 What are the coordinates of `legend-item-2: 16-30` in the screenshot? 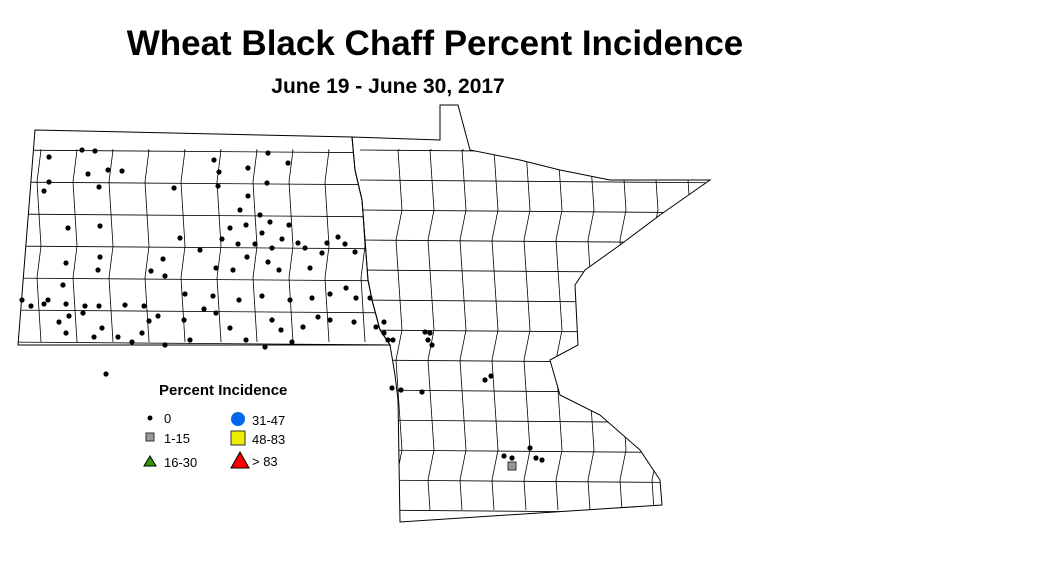 It's located at (169, 462).